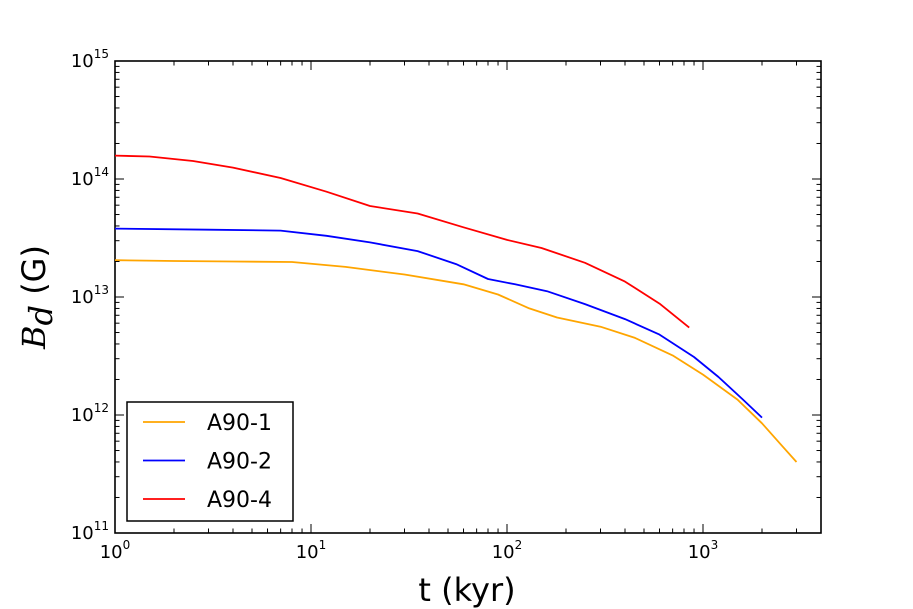 Image resolution: width=913 pixels, height=609 pixels. Describe the element at coordinates (34, 337) in the screenshot. I see `y-axis-label-symbol: B` at that location.